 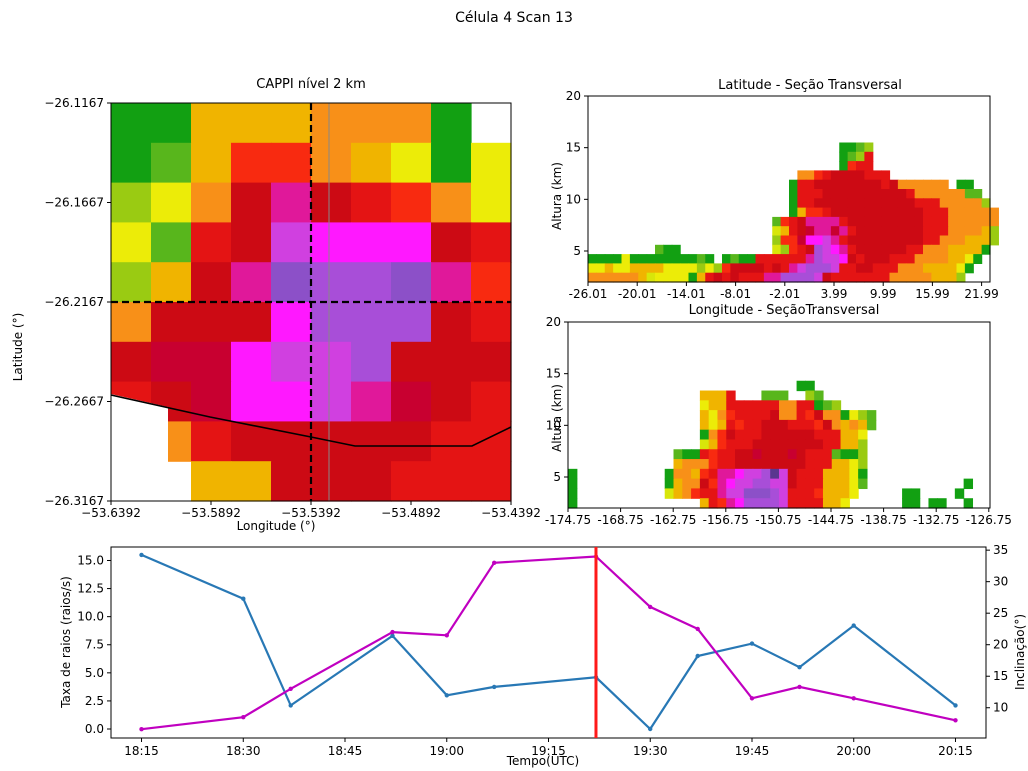 What do you see at coordinates (779, 415) in the screenshot?
I see `lon-section-frame` at bounding box center [779, 415].